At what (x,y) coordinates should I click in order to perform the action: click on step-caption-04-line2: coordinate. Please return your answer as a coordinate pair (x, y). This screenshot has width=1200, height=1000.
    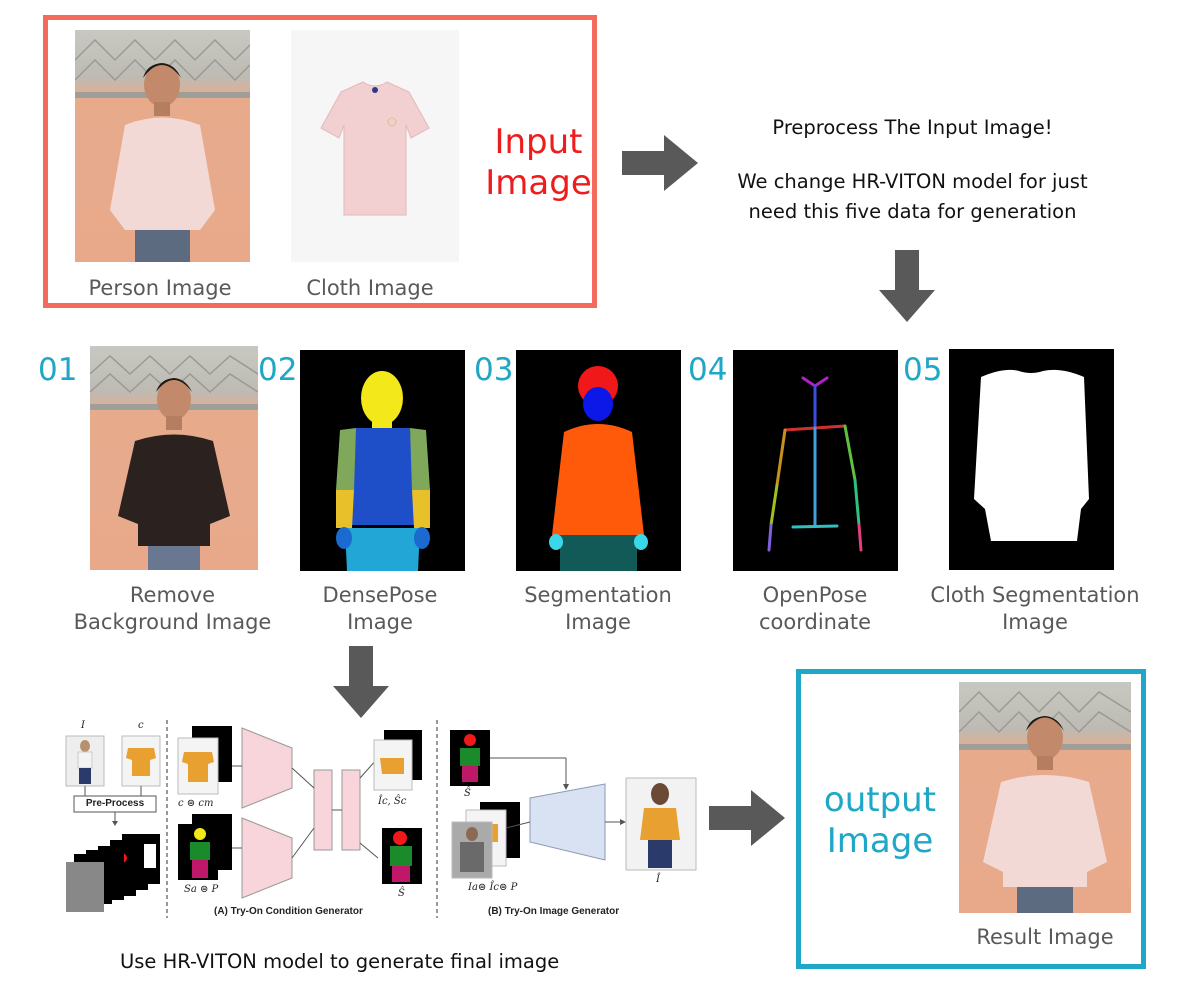
    Looking at the image, I should click on (814, 622).